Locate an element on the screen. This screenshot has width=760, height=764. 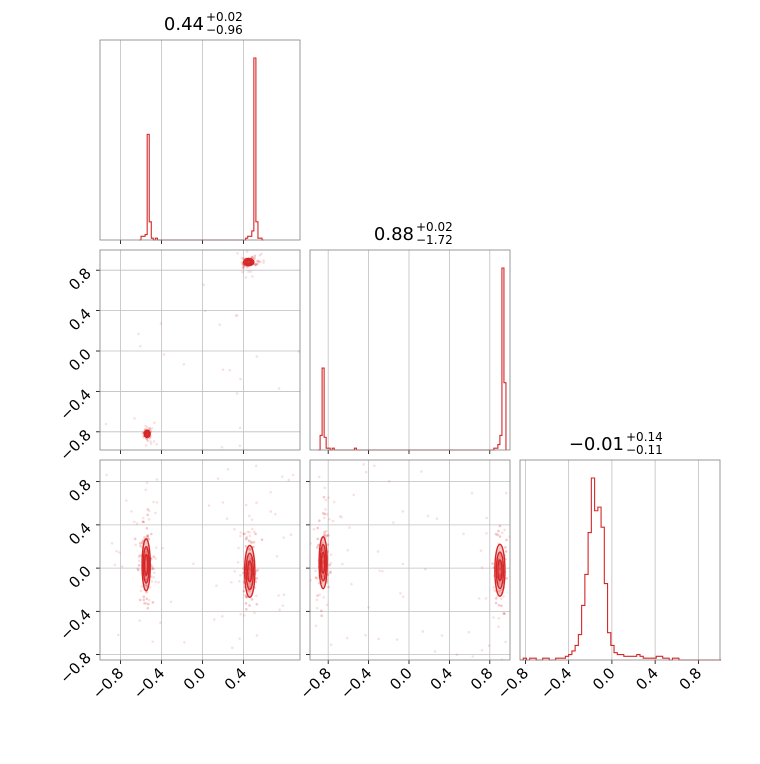
title-minus-p1: −1.72 is located at coordinates (434, 240).